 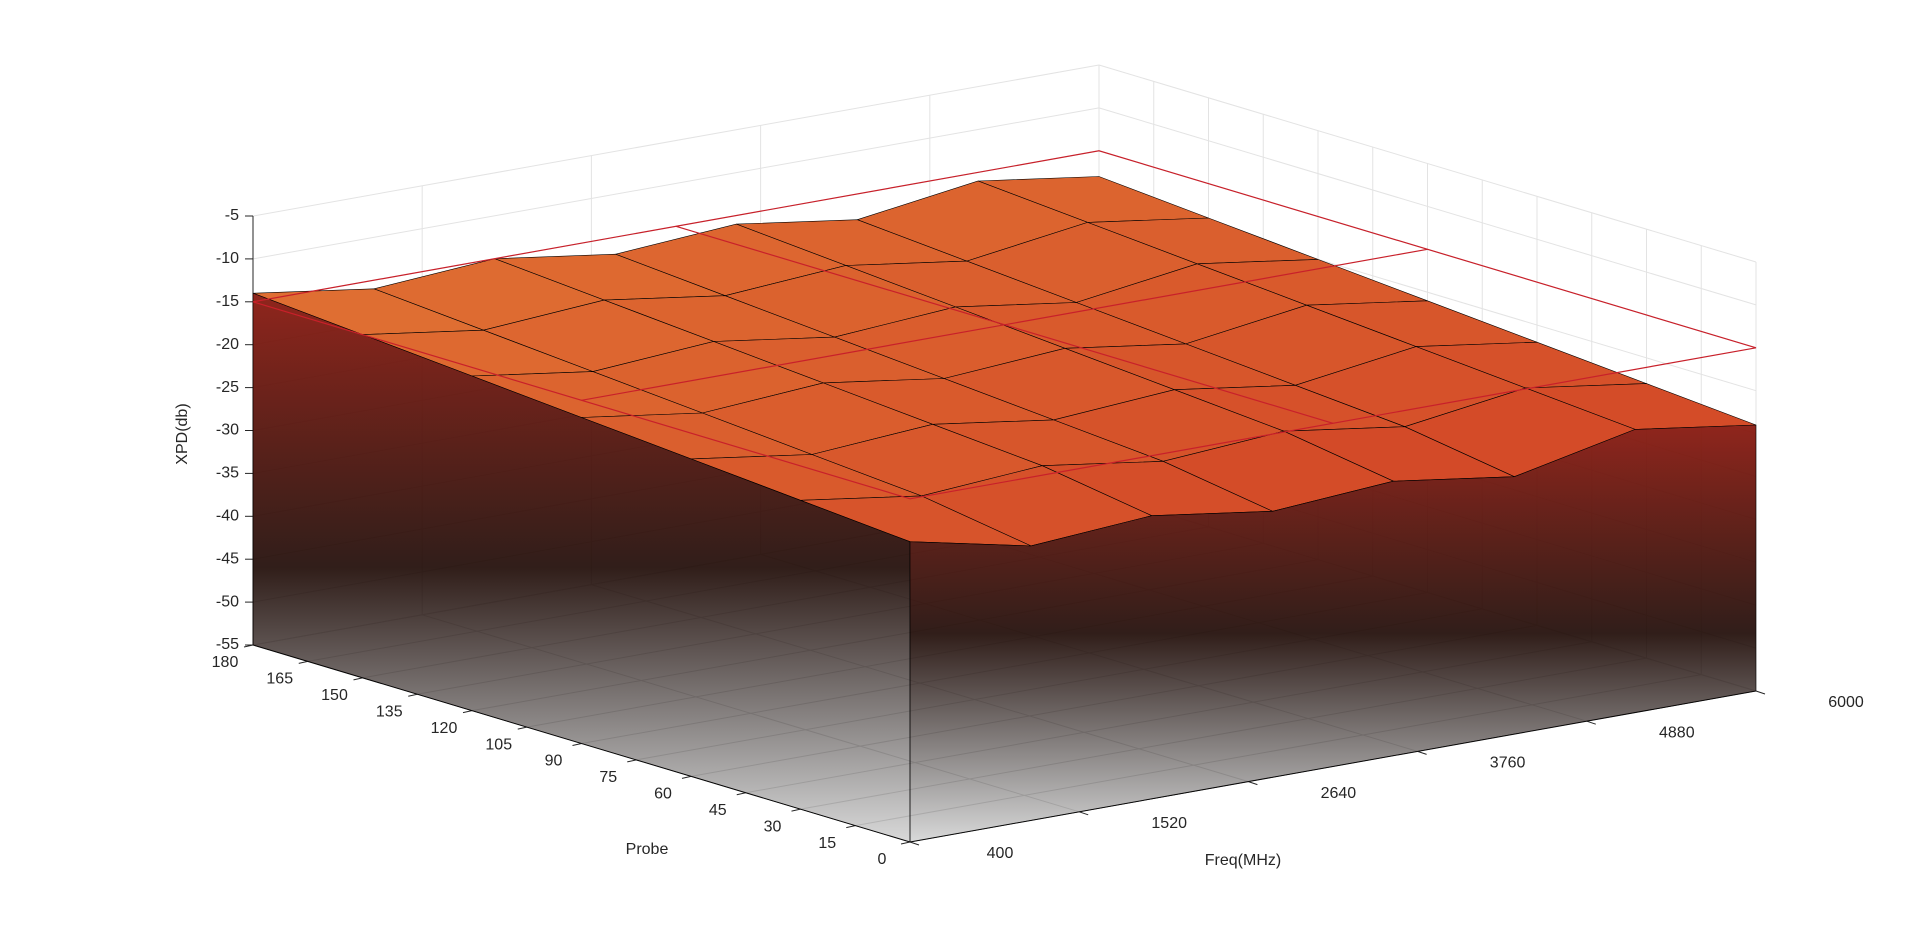 I want to click on z-tick-label: -10, so click(x=227, y=258).